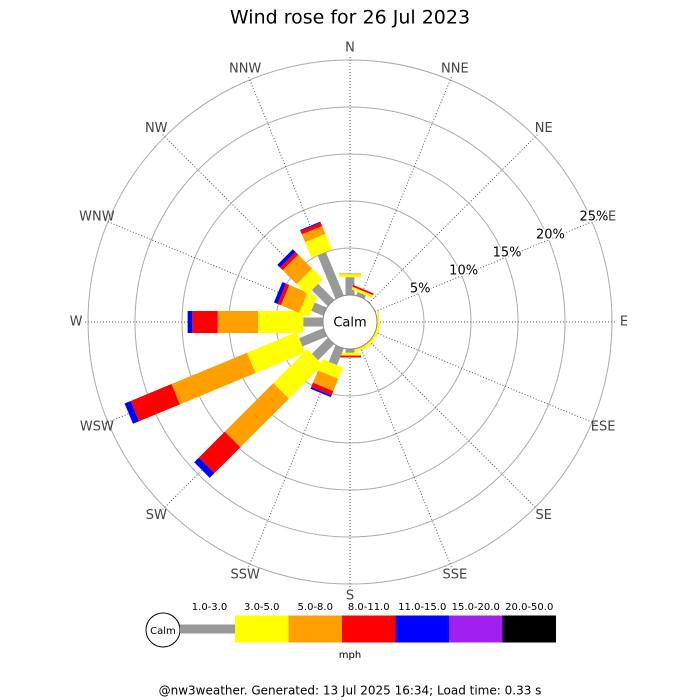 This screenshot has width=700, height=700. Describe the element at coordinates (463, 270) in the screenshot. I see `ring-label: 10%` at that location.